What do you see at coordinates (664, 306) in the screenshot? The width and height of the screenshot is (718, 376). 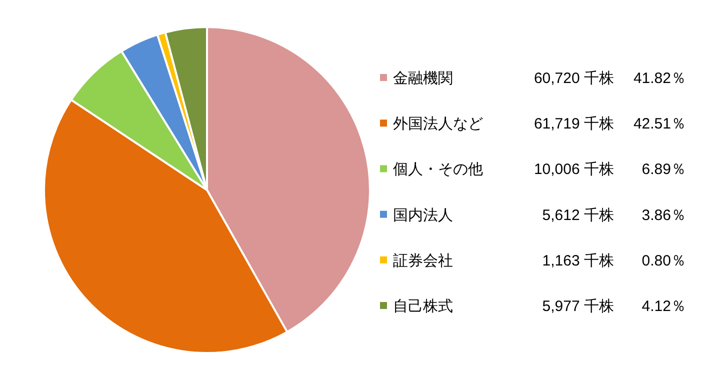 I see `text: 4.12％` at bounding box center [664, 306].